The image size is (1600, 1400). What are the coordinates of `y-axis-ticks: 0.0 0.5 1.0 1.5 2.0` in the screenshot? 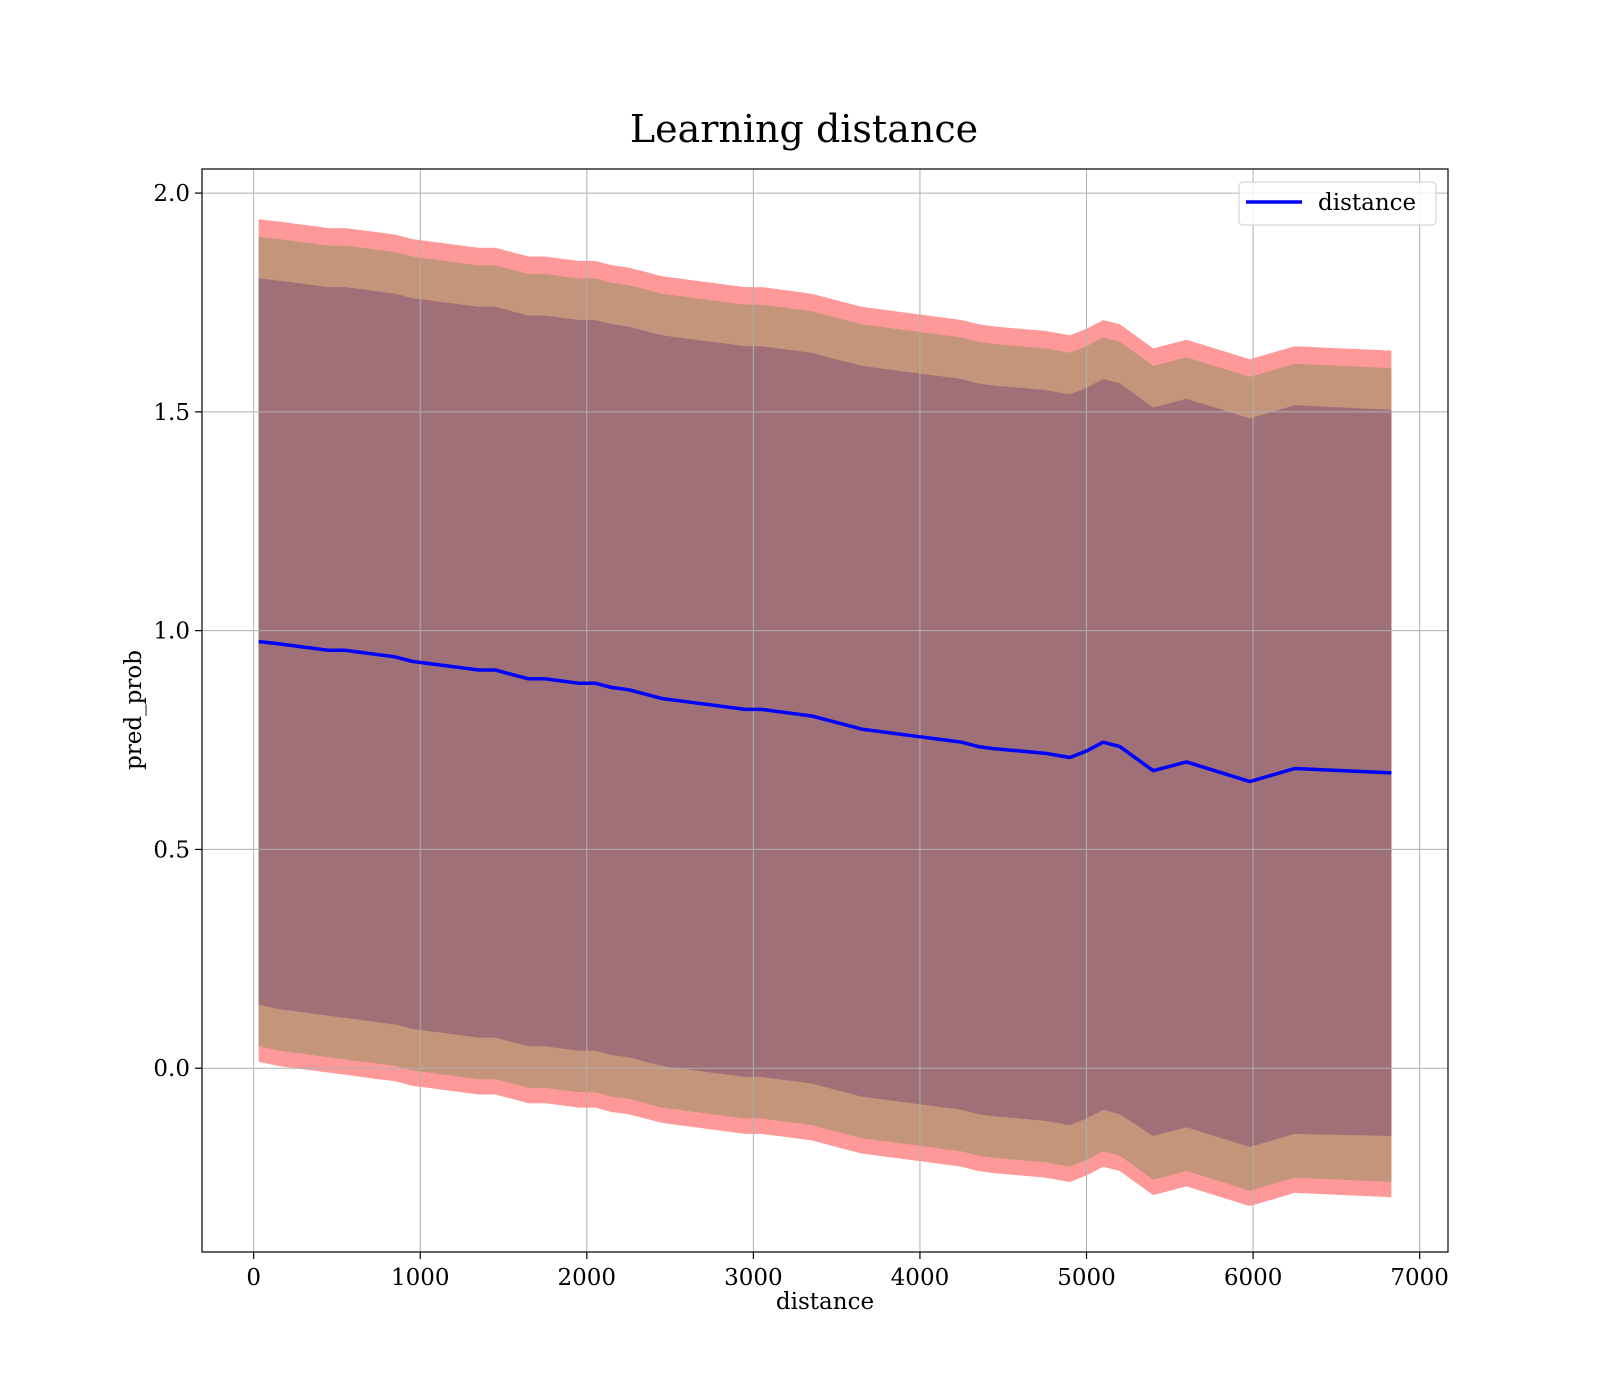 It's located at (177, 631).